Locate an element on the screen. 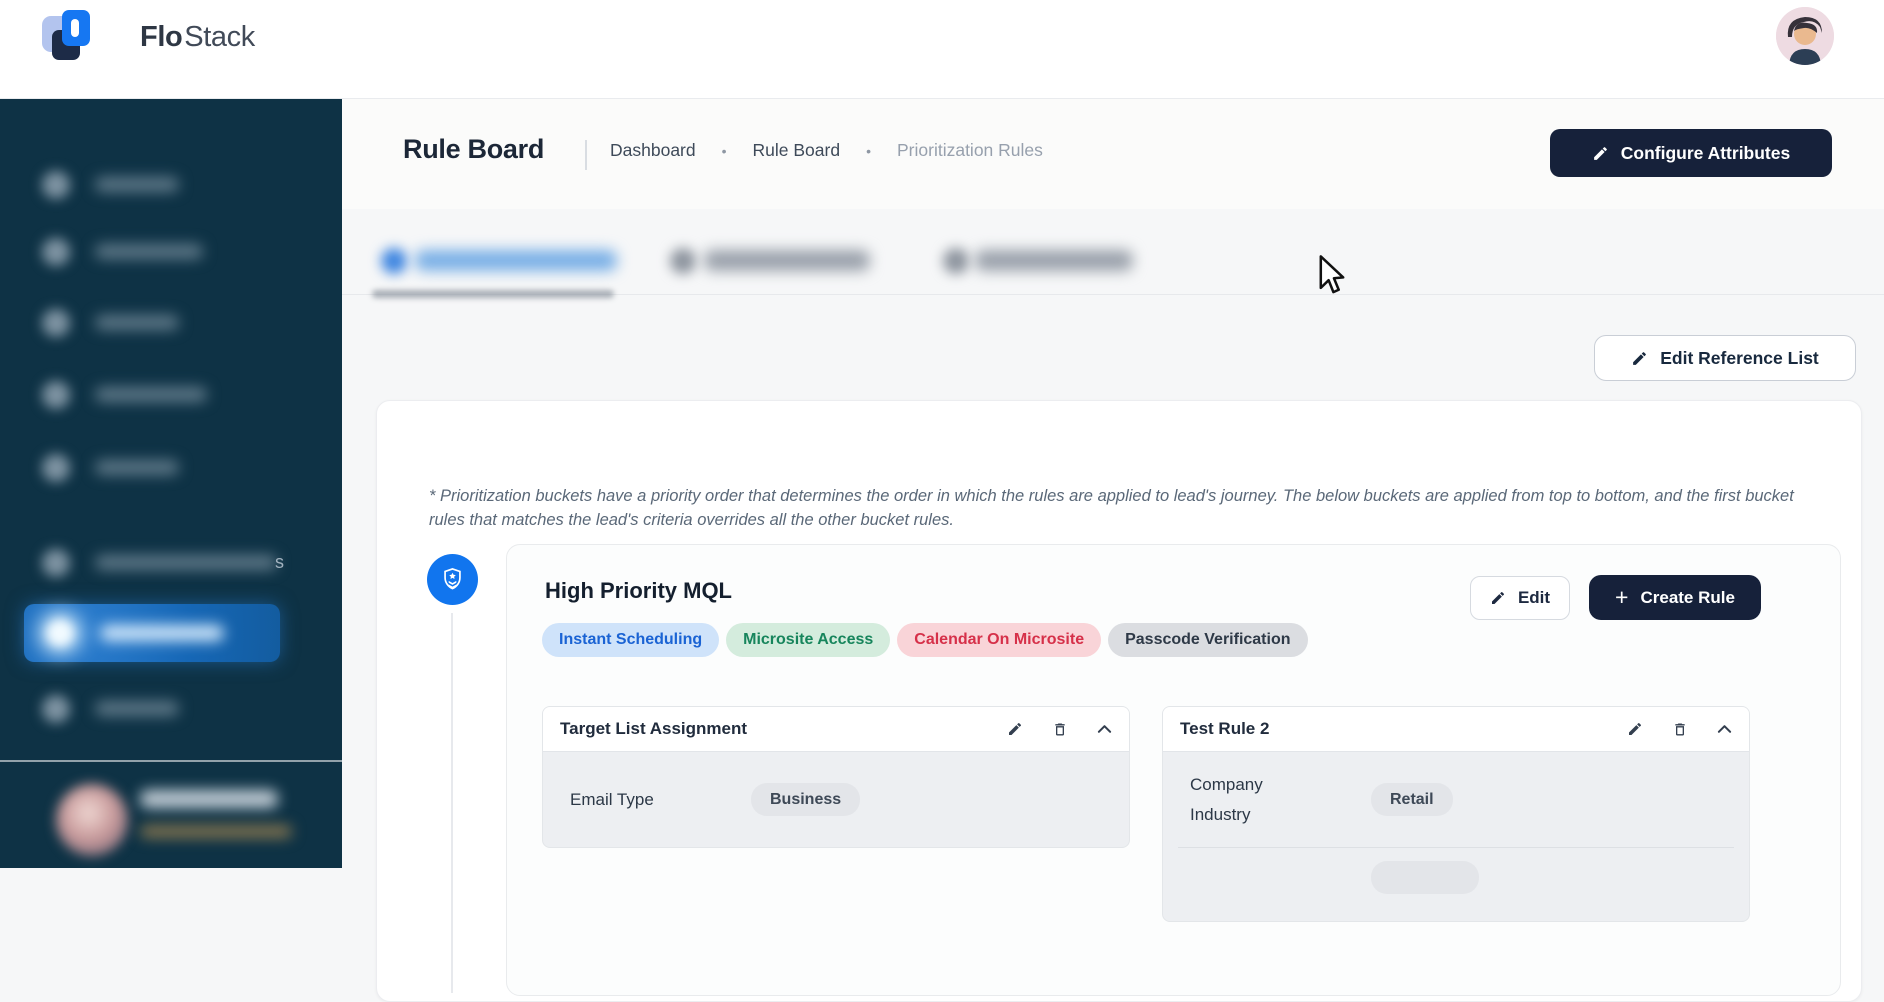 This screenshot has width=1884, height=1002. flostack-logo: FloStack is located at coordinates (145, 37).